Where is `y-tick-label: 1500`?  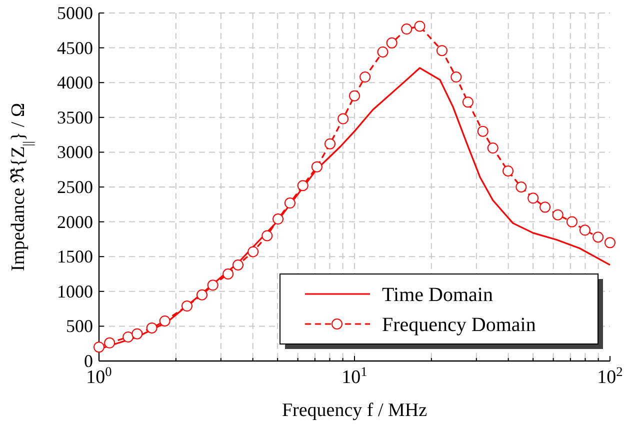 y-tick-label: 1500 is located at coordinates (75, 256).